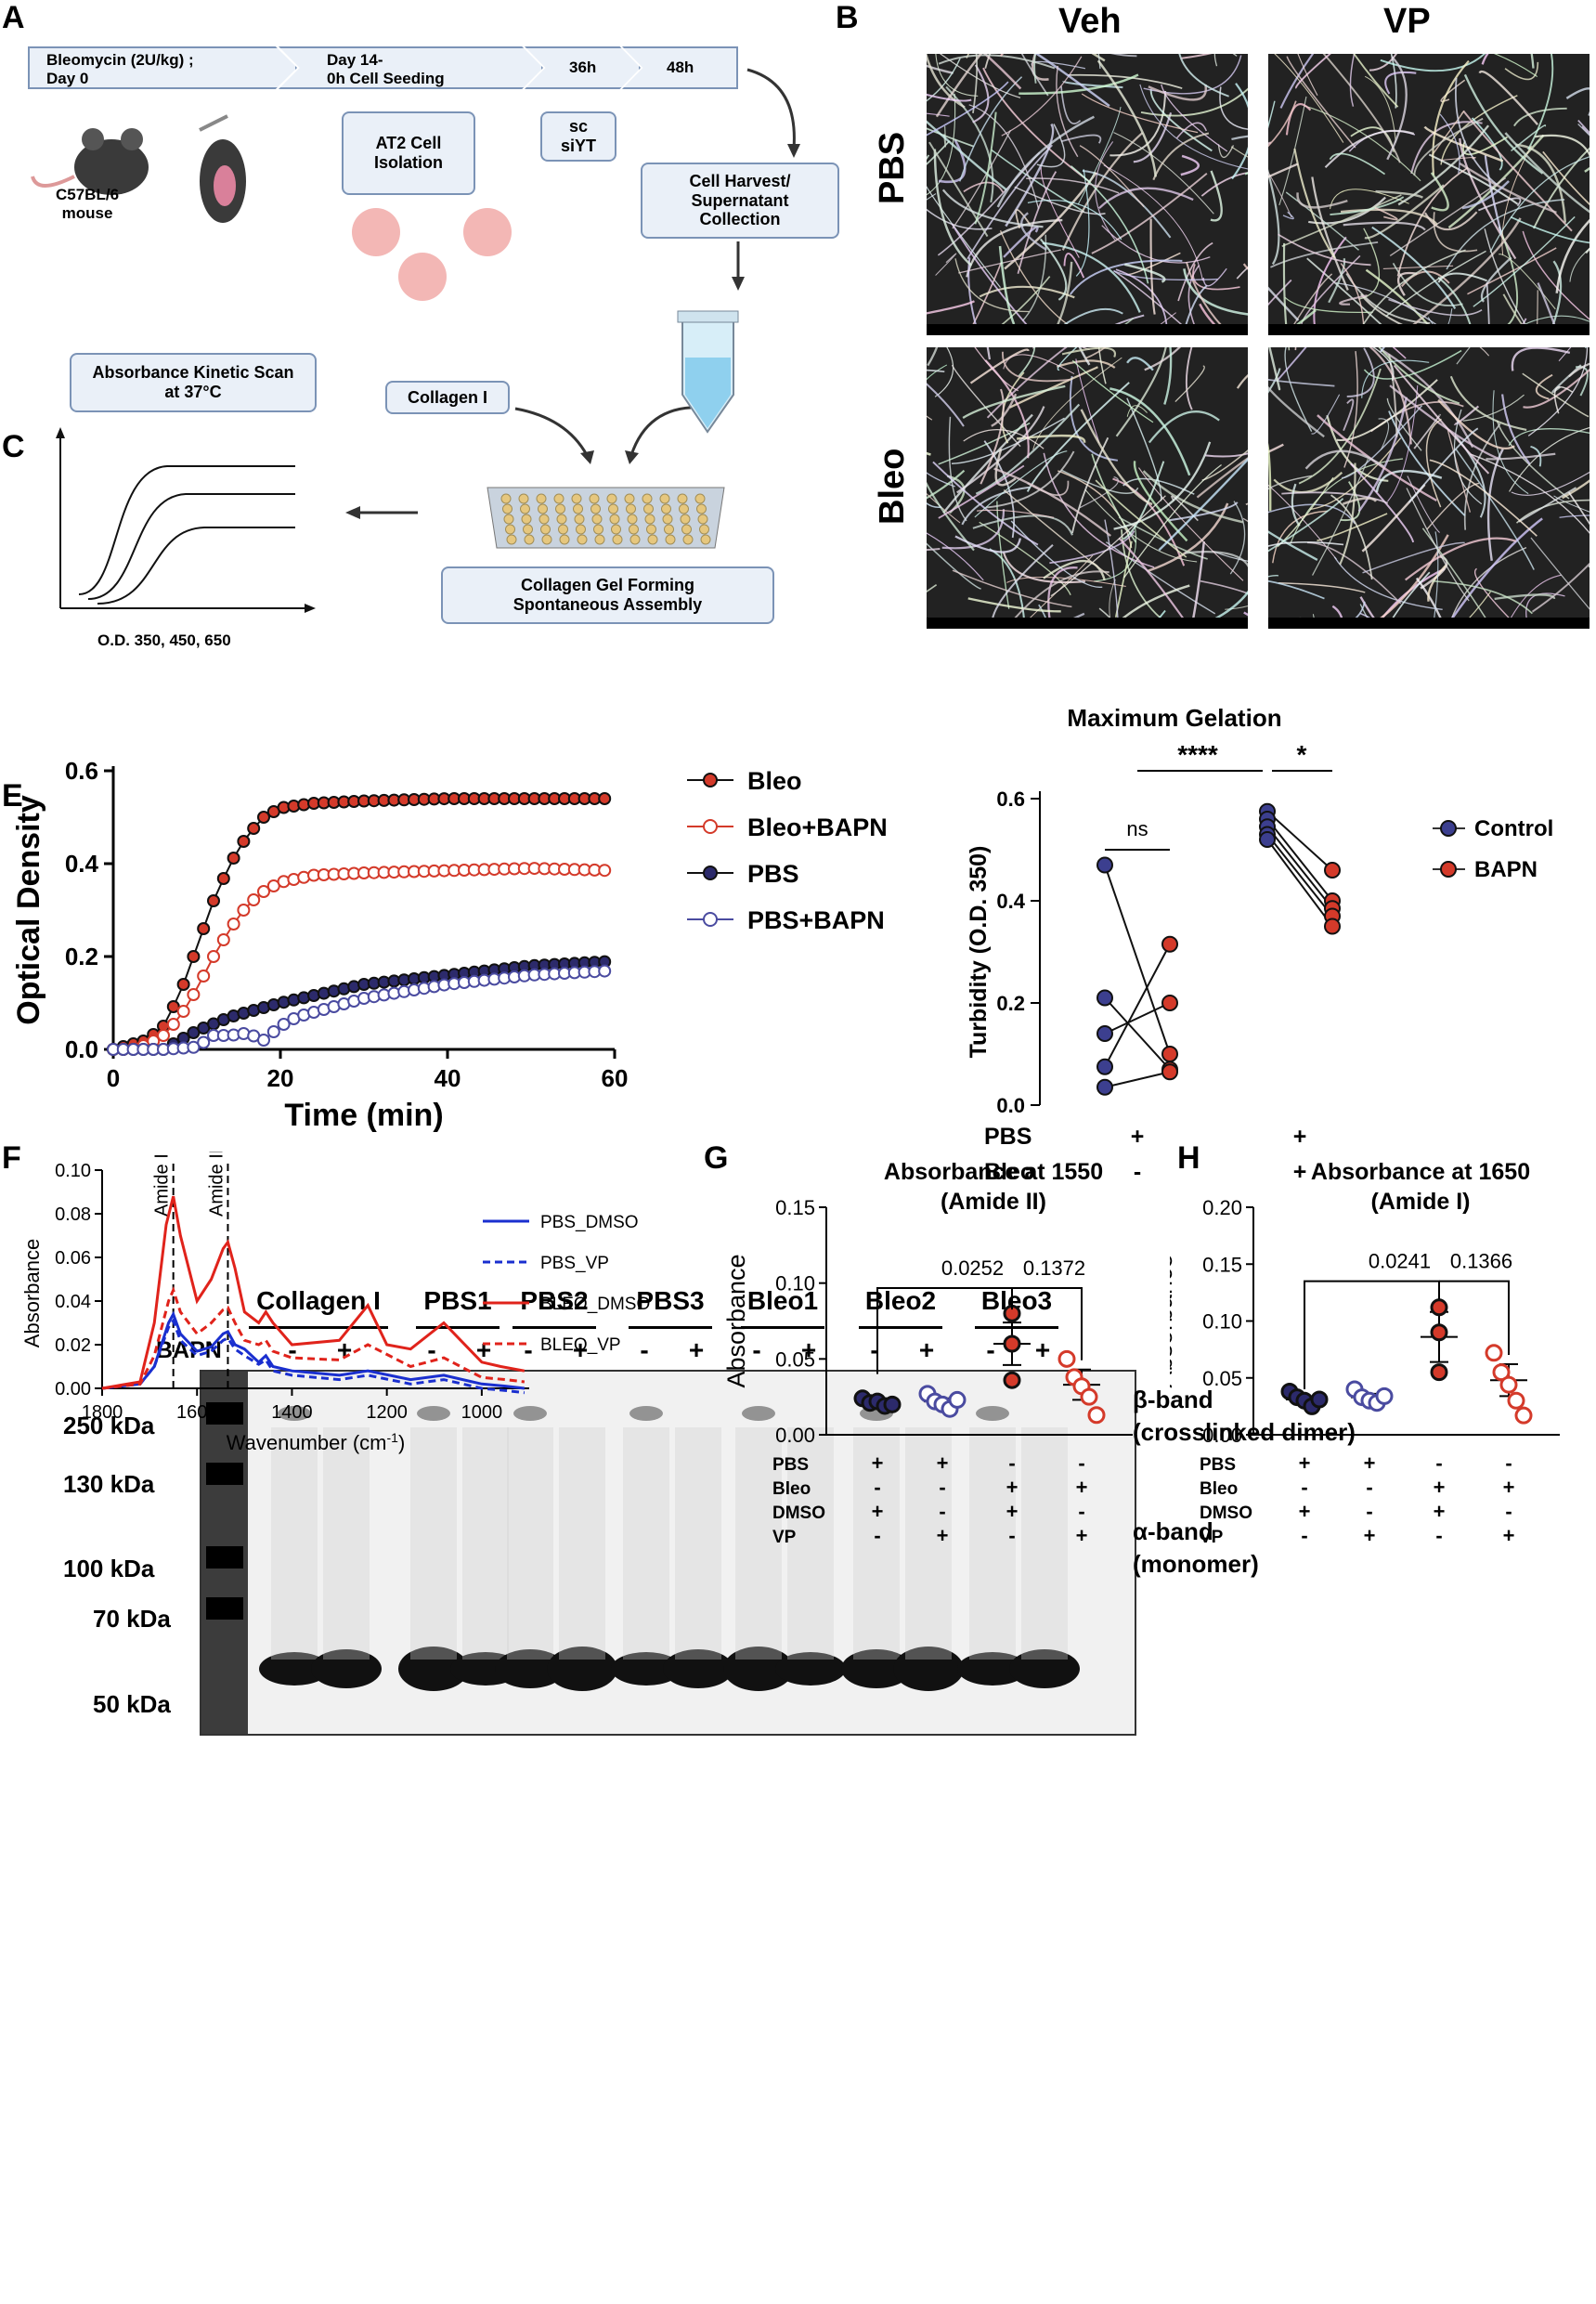 The width and height of the screenshot is (1596, 2304). Describe the element at coordinates (409, 153) in the screenshot. I see `at2-isolation-box: AT2 Cell Isolation` at that location.